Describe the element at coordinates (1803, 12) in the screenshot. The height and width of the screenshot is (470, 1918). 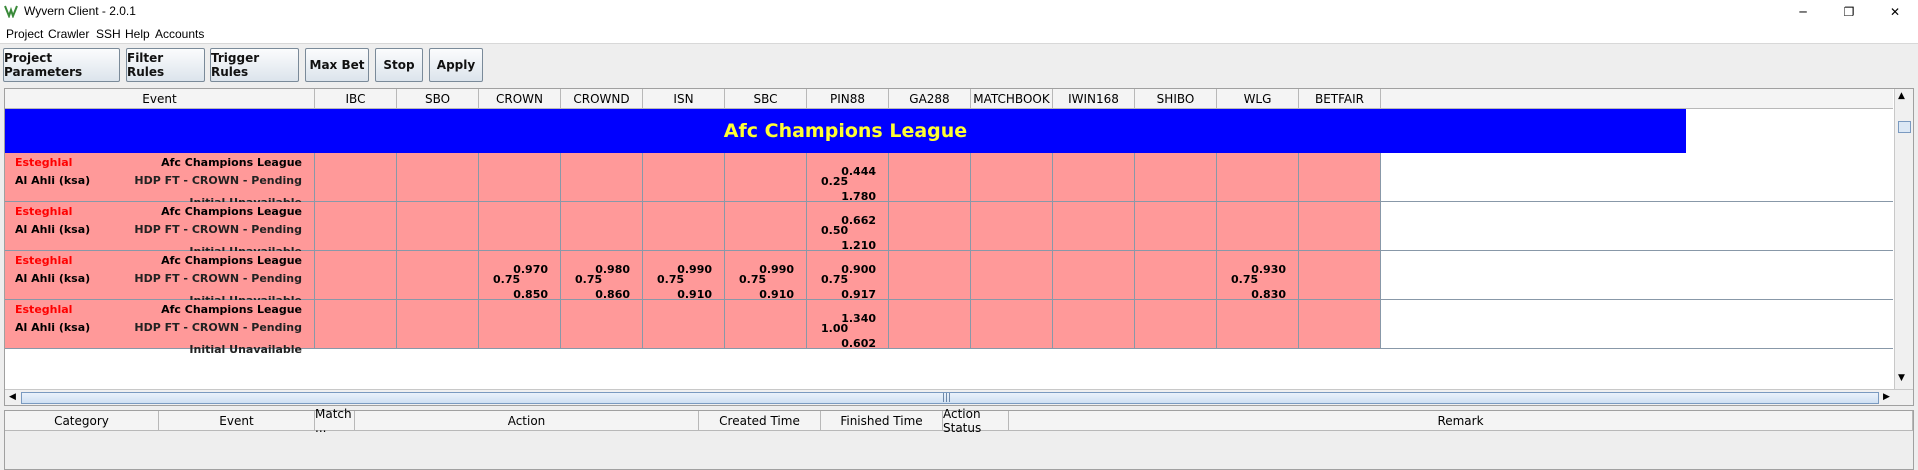
I see `minimize-button: ─` at that location.